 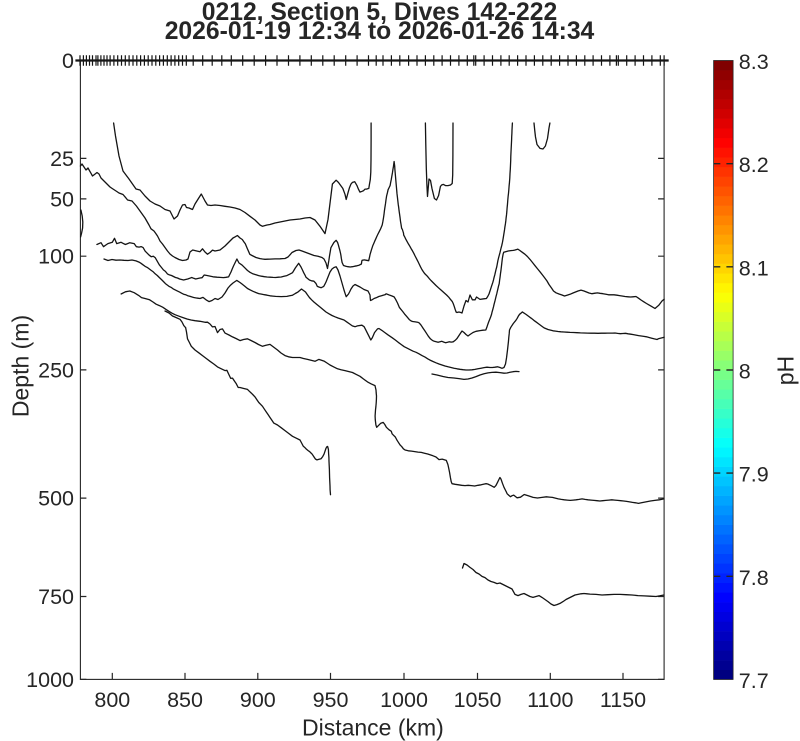 I want to click on svg-text: 7.8, so click(x=754, y=578).